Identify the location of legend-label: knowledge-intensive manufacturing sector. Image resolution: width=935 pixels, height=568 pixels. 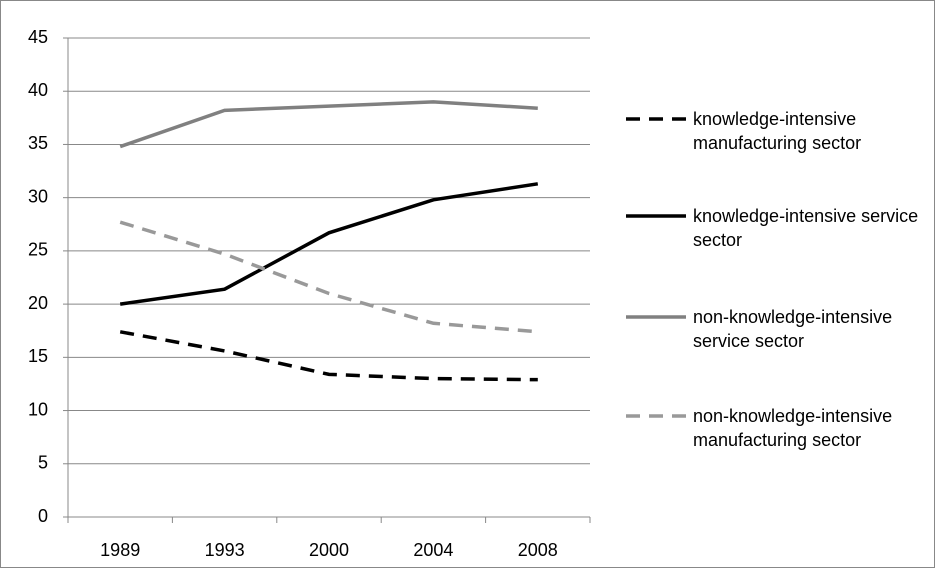
(777, 131).